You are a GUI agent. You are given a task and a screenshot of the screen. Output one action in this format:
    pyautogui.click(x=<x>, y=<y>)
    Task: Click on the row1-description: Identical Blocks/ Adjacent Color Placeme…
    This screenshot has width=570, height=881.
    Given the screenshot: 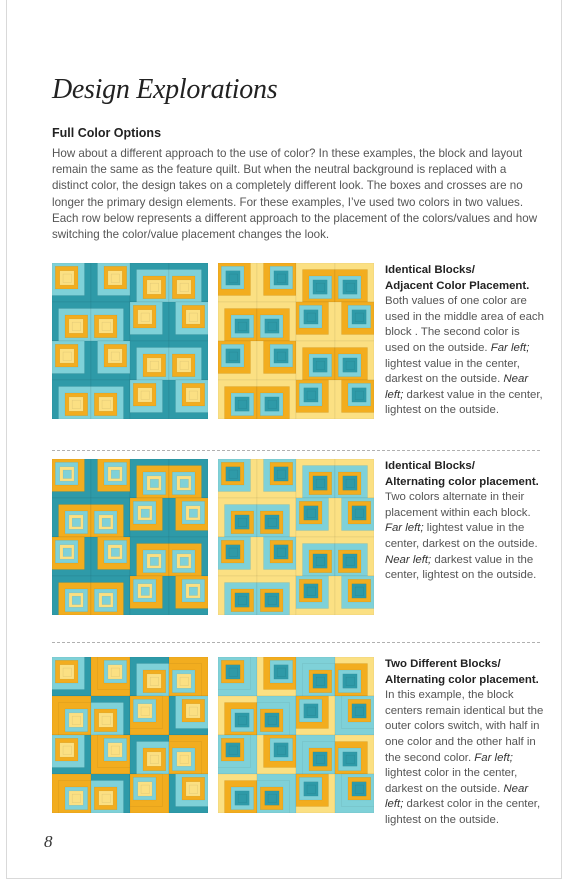 What is the action you would take?
    pyautogui.click(x=465, y=341)
    